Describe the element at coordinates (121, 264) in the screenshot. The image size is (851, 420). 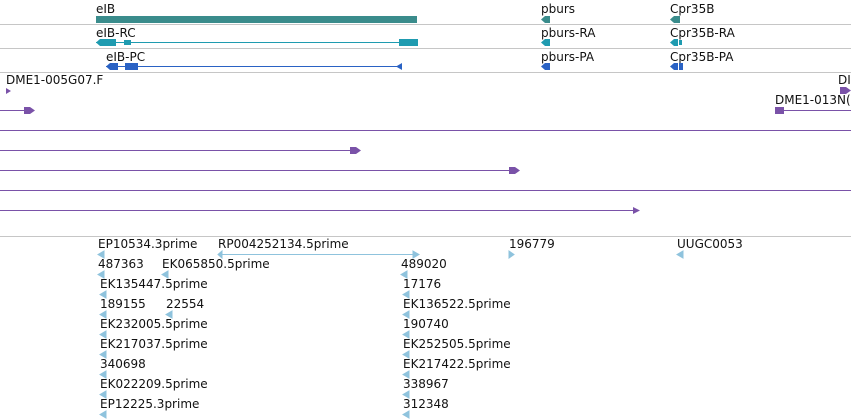
I see `est-label: 487363` at that location.